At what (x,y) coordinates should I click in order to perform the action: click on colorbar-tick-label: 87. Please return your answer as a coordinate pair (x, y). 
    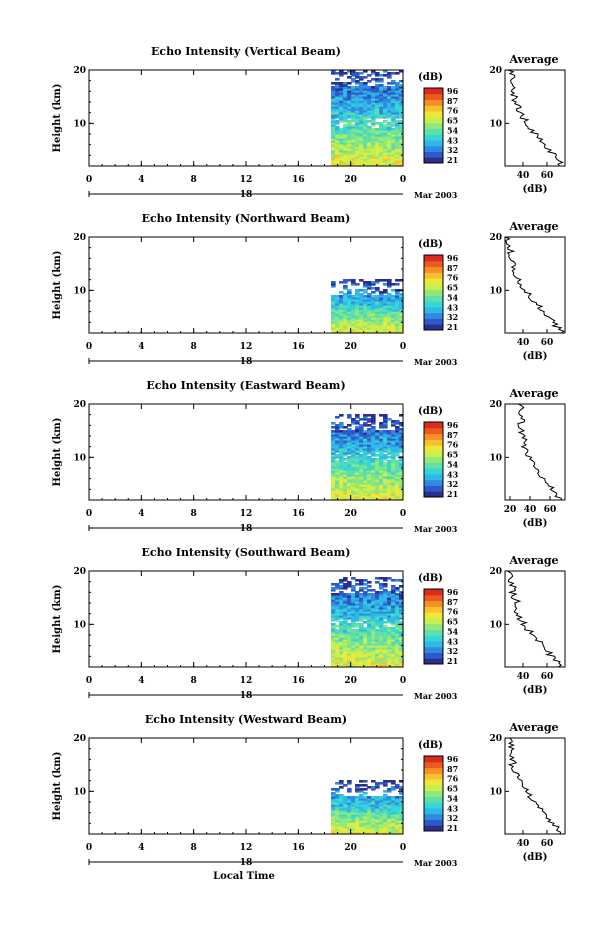
    Looking at the image, I should click on (452, 101).